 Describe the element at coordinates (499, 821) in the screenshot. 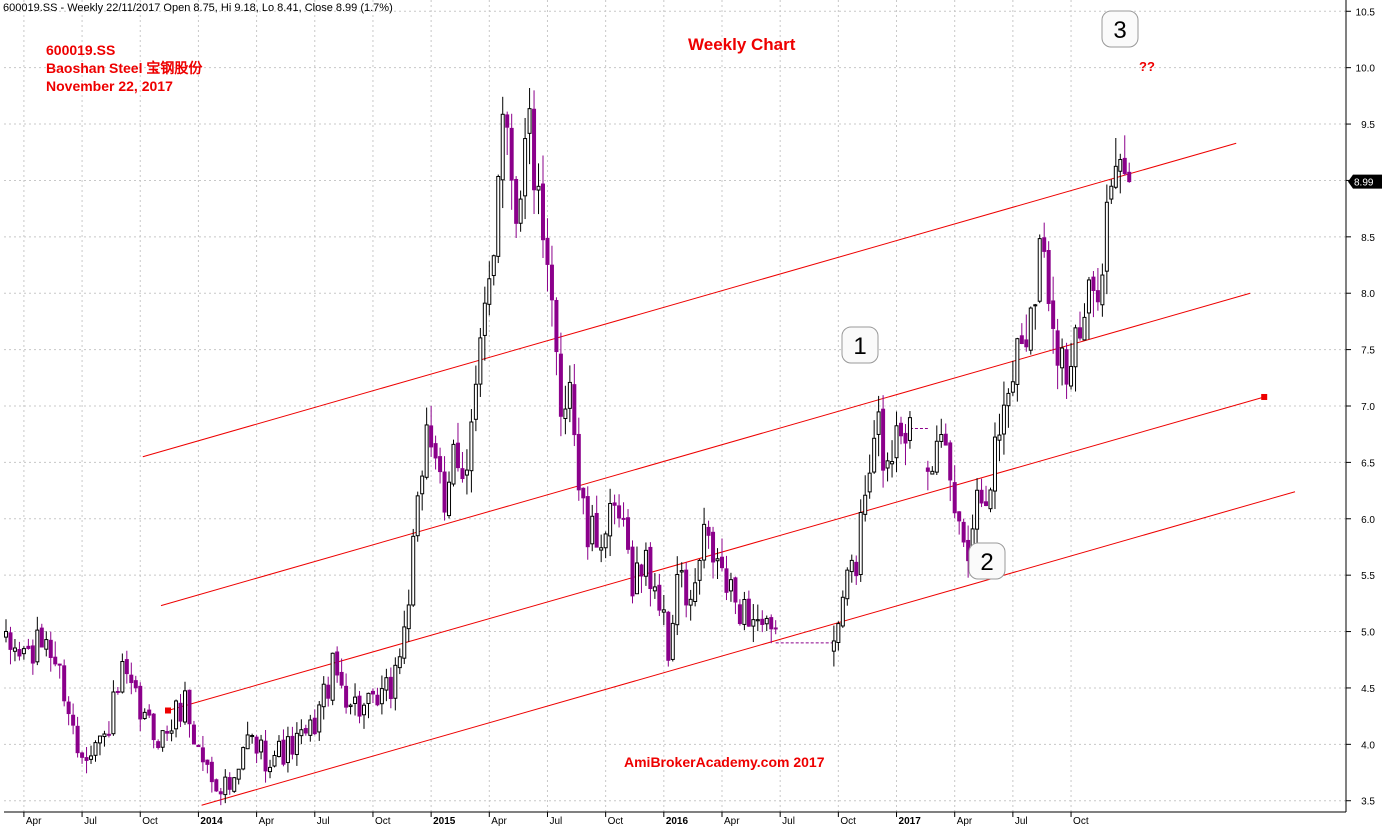

I see `x-tick-label: Apr` at that location.